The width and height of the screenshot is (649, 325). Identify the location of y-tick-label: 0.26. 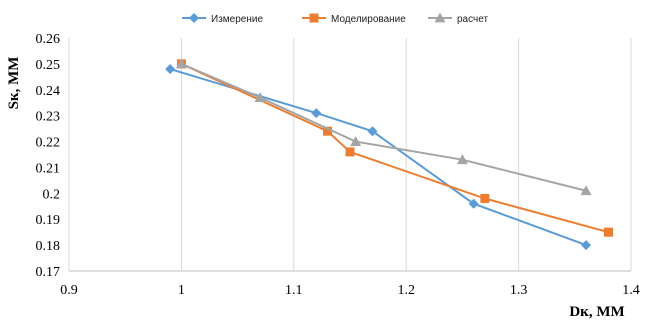
(48, 39).